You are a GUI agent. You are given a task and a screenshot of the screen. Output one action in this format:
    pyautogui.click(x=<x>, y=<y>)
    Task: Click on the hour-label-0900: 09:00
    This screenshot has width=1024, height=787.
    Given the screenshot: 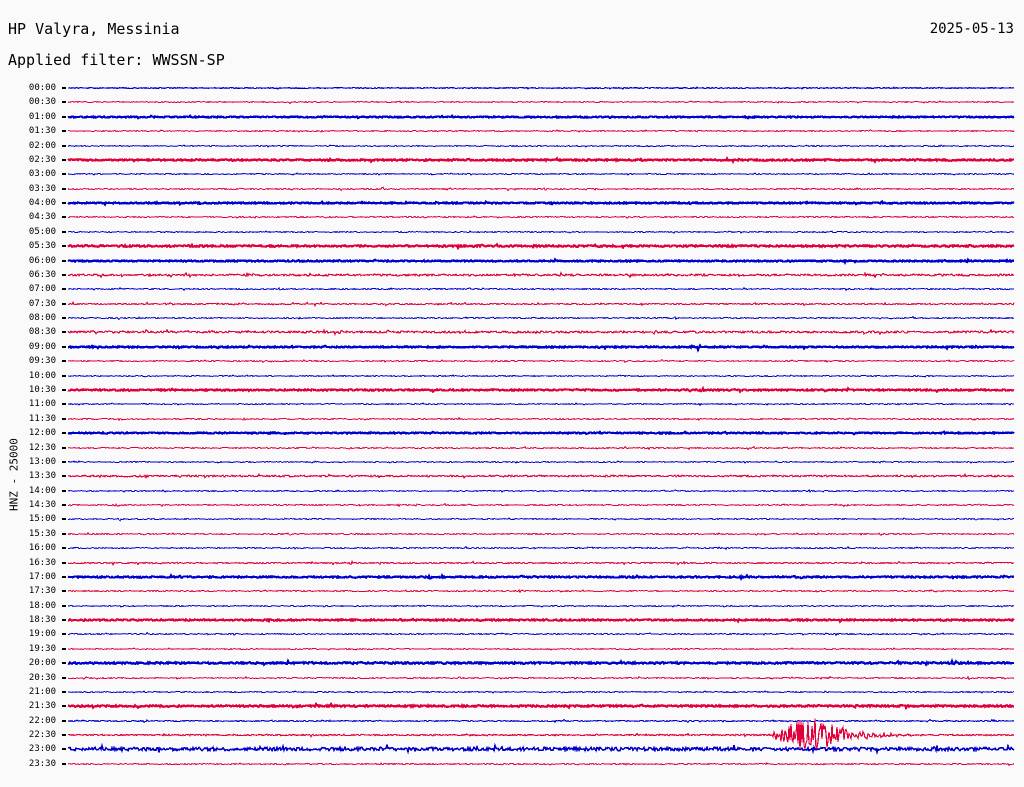 What is the action you would take?
    pyautogui.click(x=42, y=346)
    